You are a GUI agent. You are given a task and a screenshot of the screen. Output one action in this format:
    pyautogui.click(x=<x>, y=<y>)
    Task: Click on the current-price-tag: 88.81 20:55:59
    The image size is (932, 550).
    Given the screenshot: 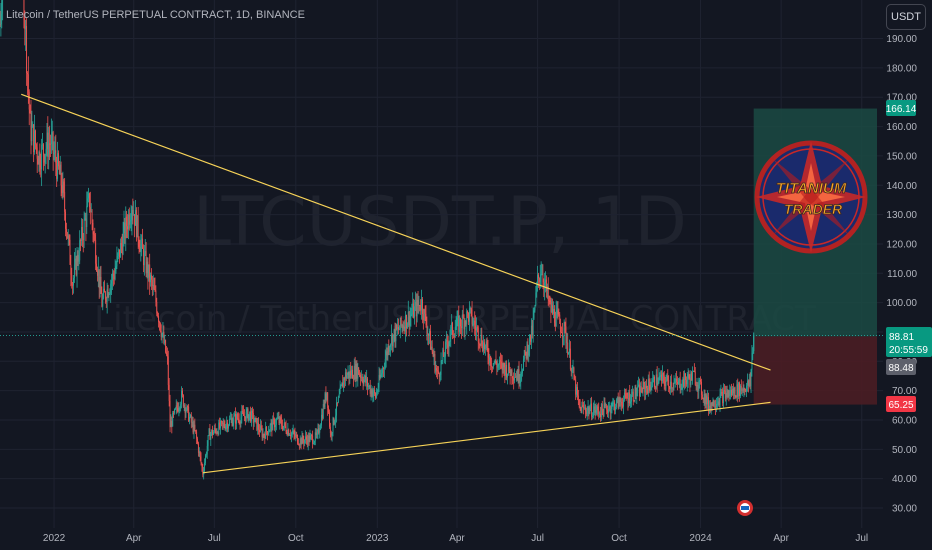 What is the action you would take?
    pyautogui.click(x=909, y=342)
    